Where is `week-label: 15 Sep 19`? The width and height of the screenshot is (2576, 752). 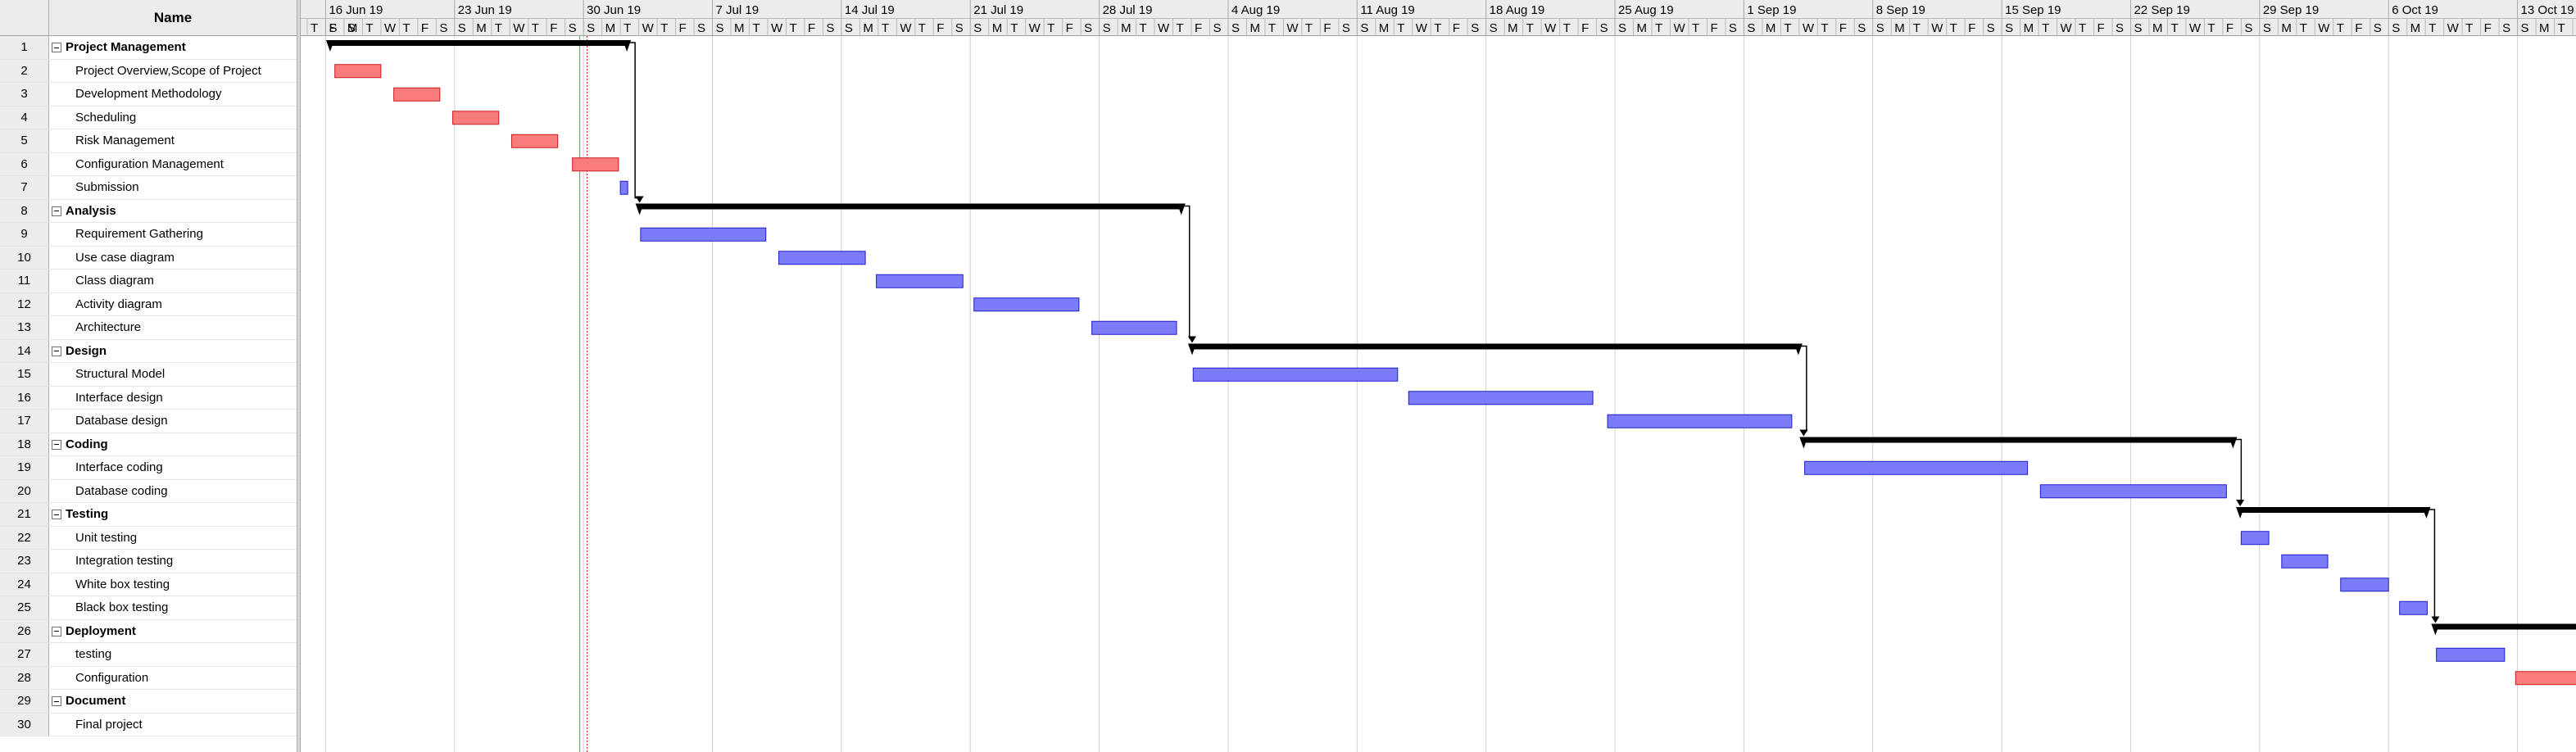 week-label: 15 Sep 19 is located at coordinates (2033, 10).